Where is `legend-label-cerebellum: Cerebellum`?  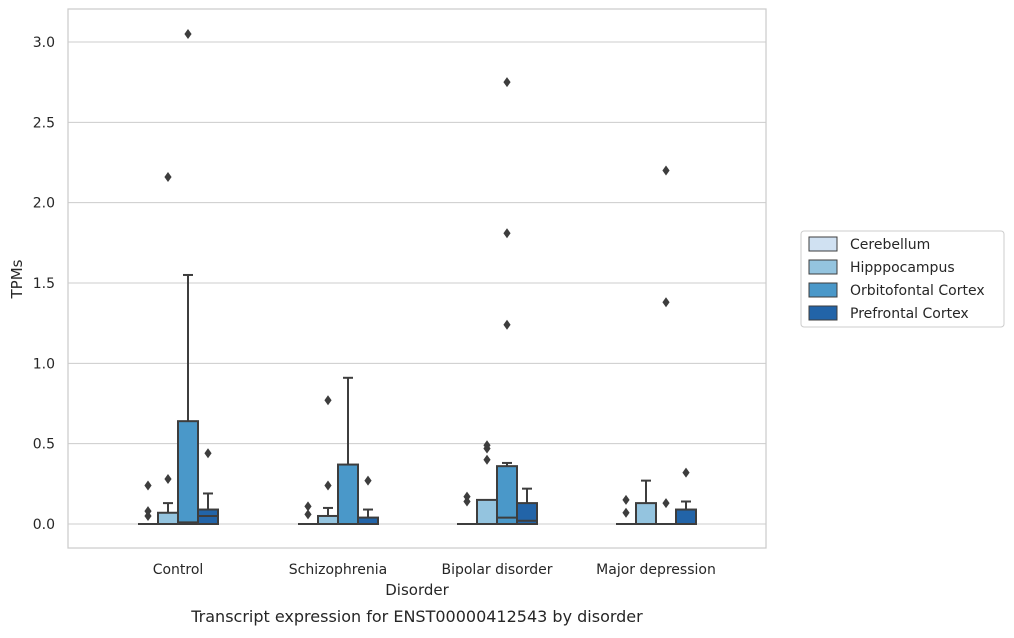
legend-label-cerebellum: Cerebellum is located at coordinates (890, 245).